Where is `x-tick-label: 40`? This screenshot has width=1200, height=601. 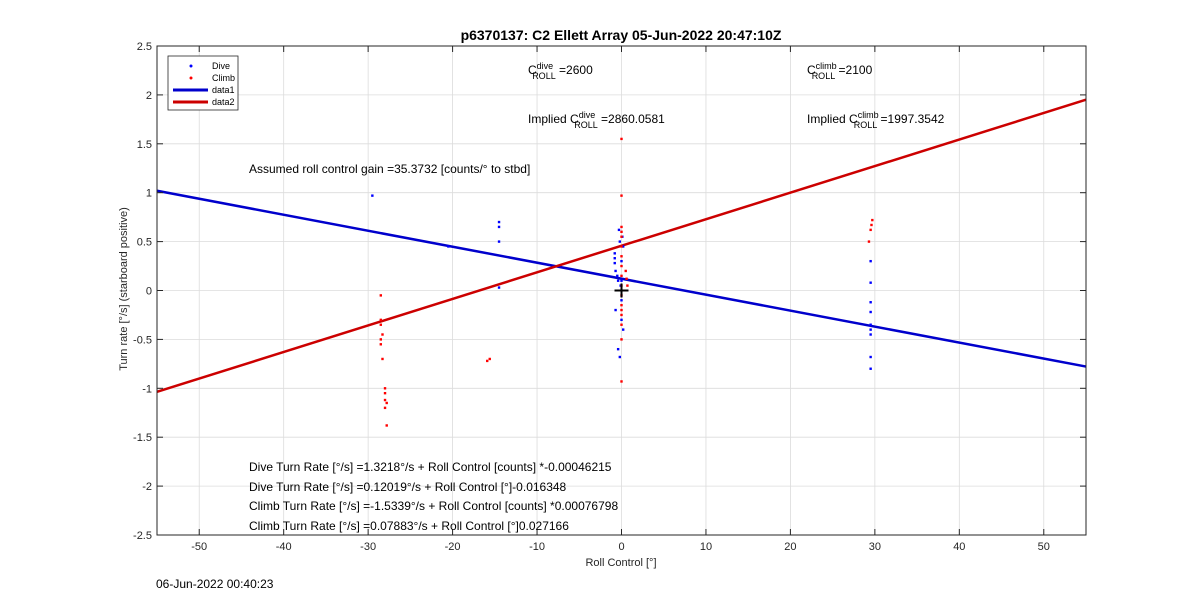 x-tick-label: 40 is located at coordinates (959, 547).